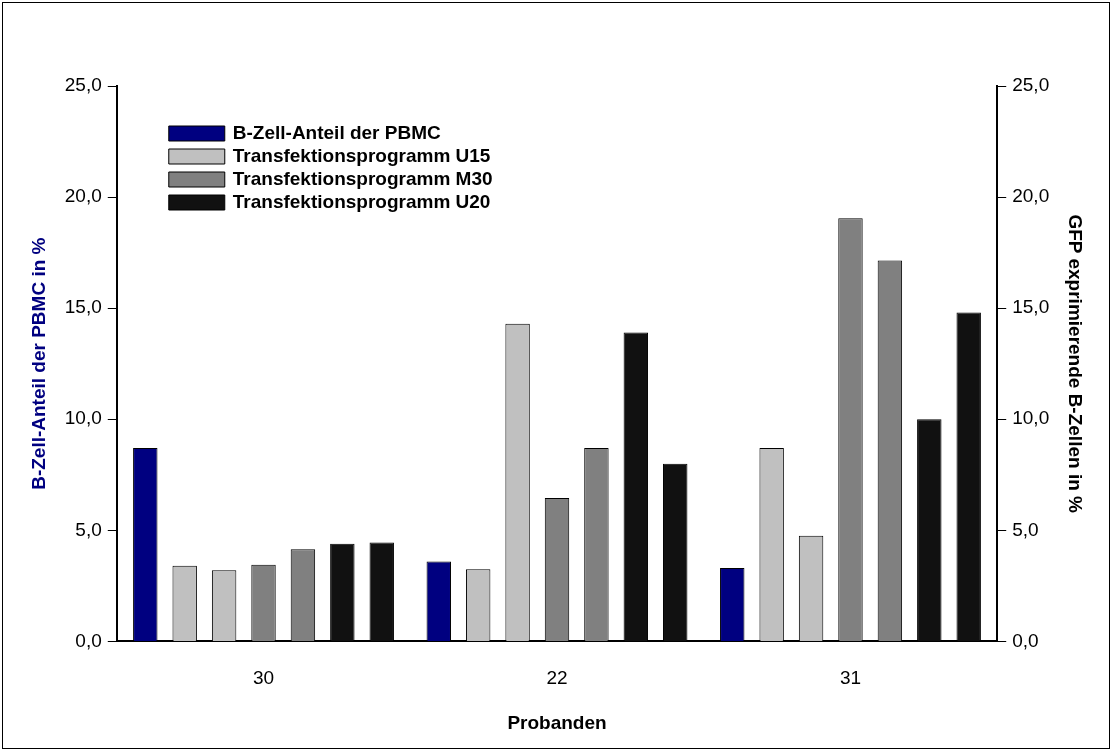 The image size is (1114, 753). Describe the element at coordinates (1025, 529) in the screenshot. I see `y2-tick-label: 5,0` at that location.